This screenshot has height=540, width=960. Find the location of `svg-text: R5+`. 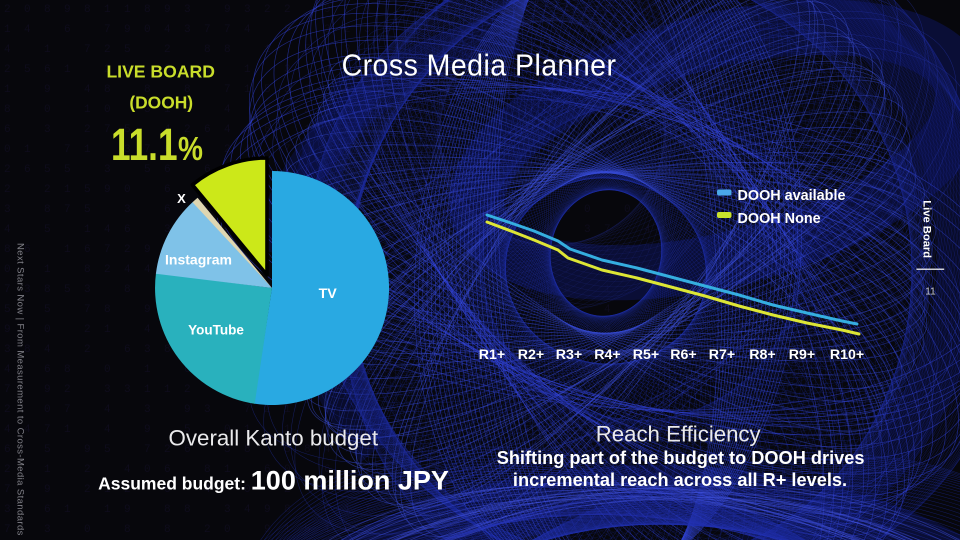

svg-text: R5+ is located at coordinates (646, 355).